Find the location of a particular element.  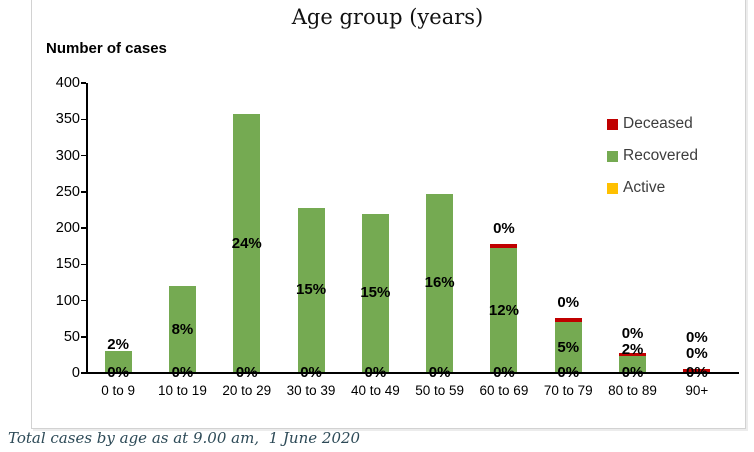

legend-label: Active is located at coordinates (644, 187).